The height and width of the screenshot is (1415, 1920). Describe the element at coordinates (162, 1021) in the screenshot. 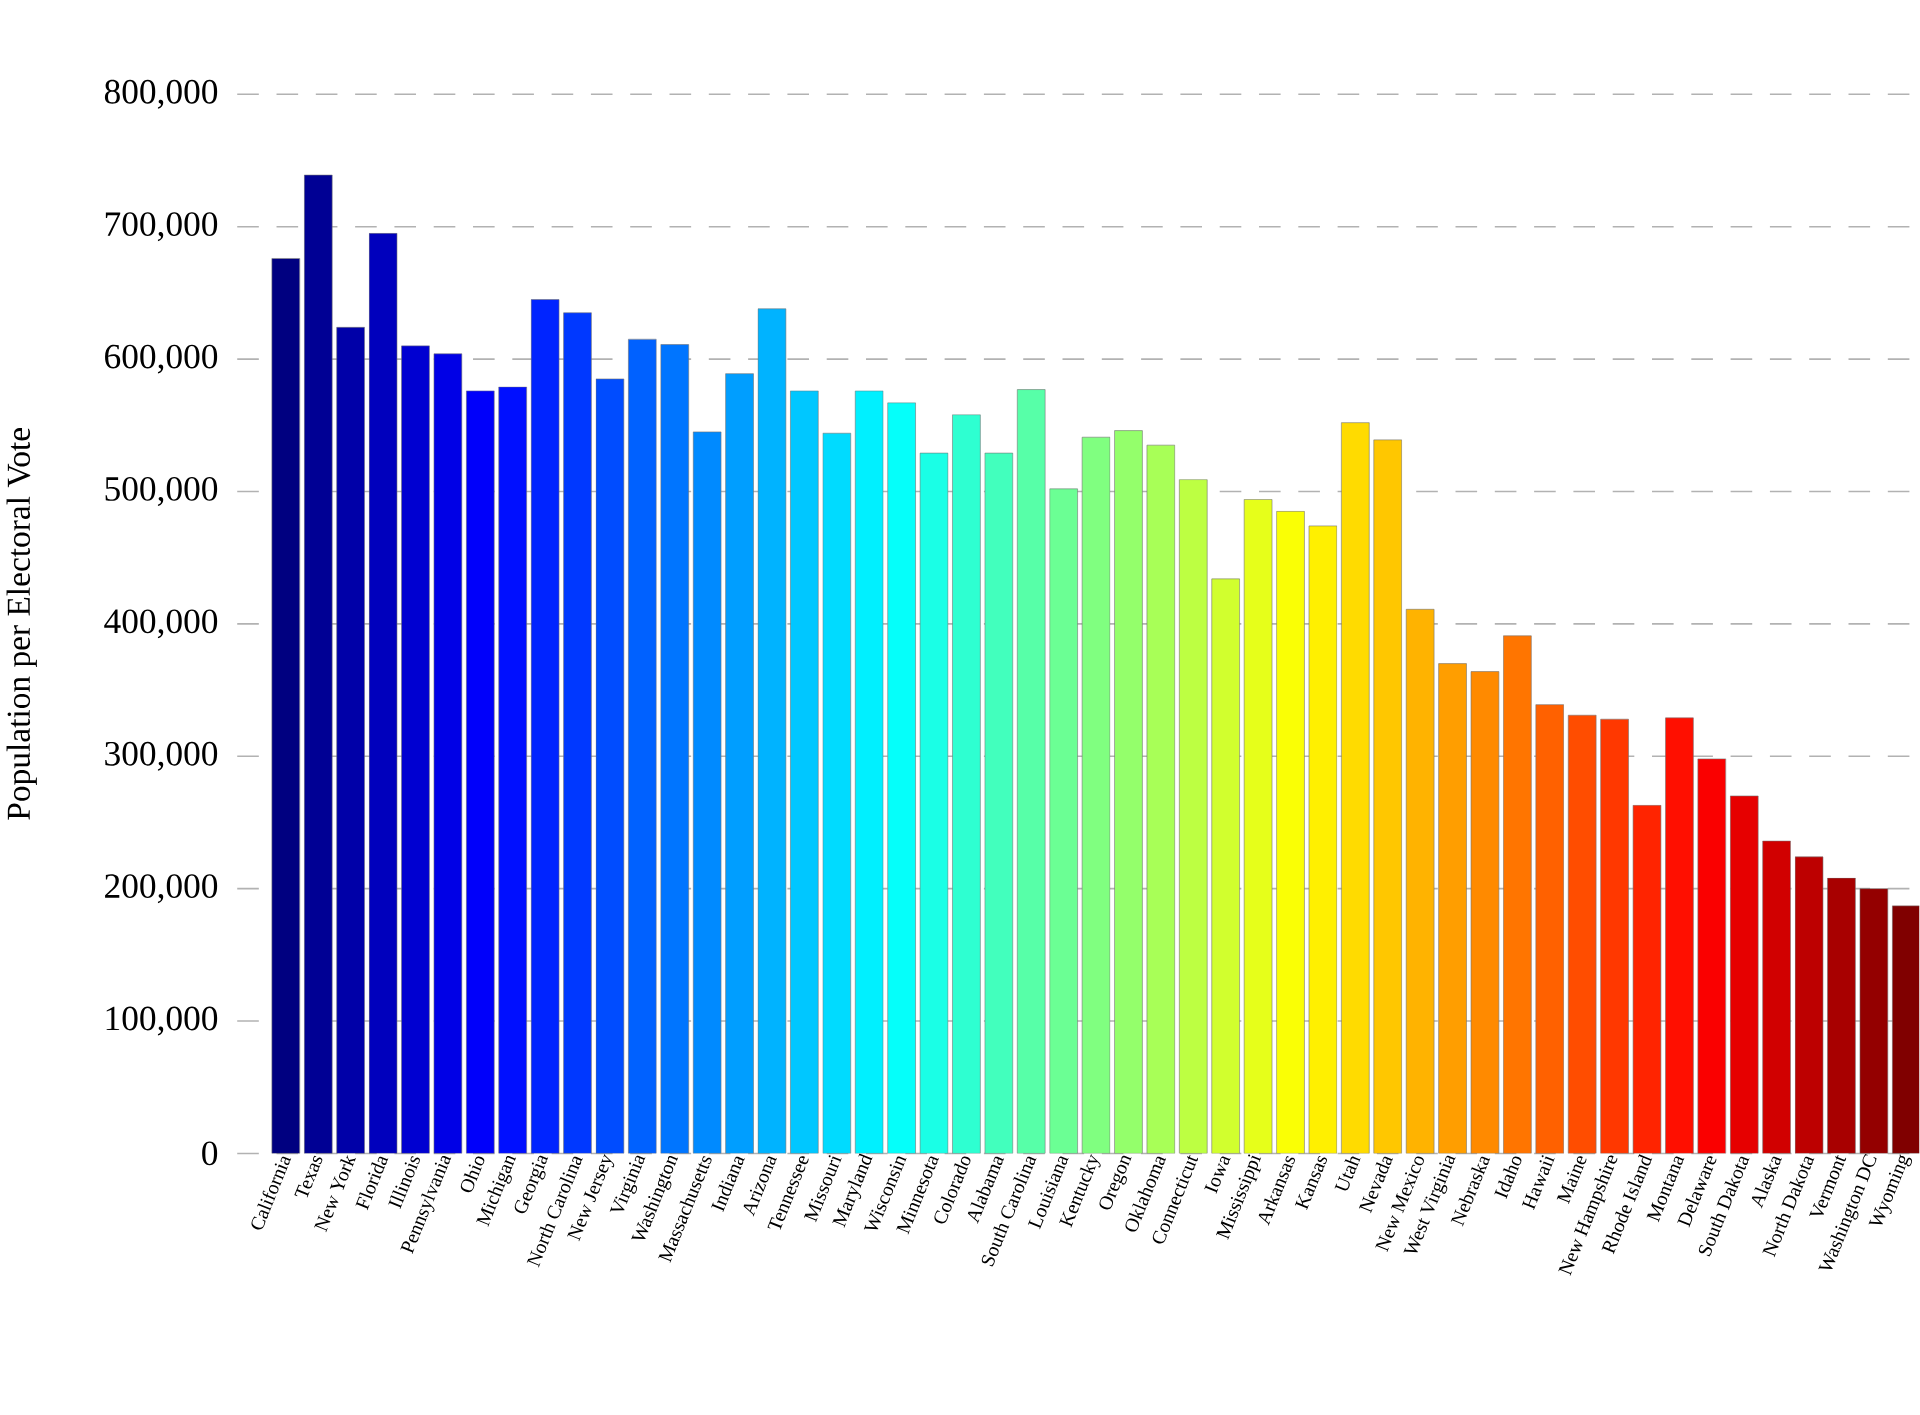

I see `y-tick-label: 100,000` at that location.